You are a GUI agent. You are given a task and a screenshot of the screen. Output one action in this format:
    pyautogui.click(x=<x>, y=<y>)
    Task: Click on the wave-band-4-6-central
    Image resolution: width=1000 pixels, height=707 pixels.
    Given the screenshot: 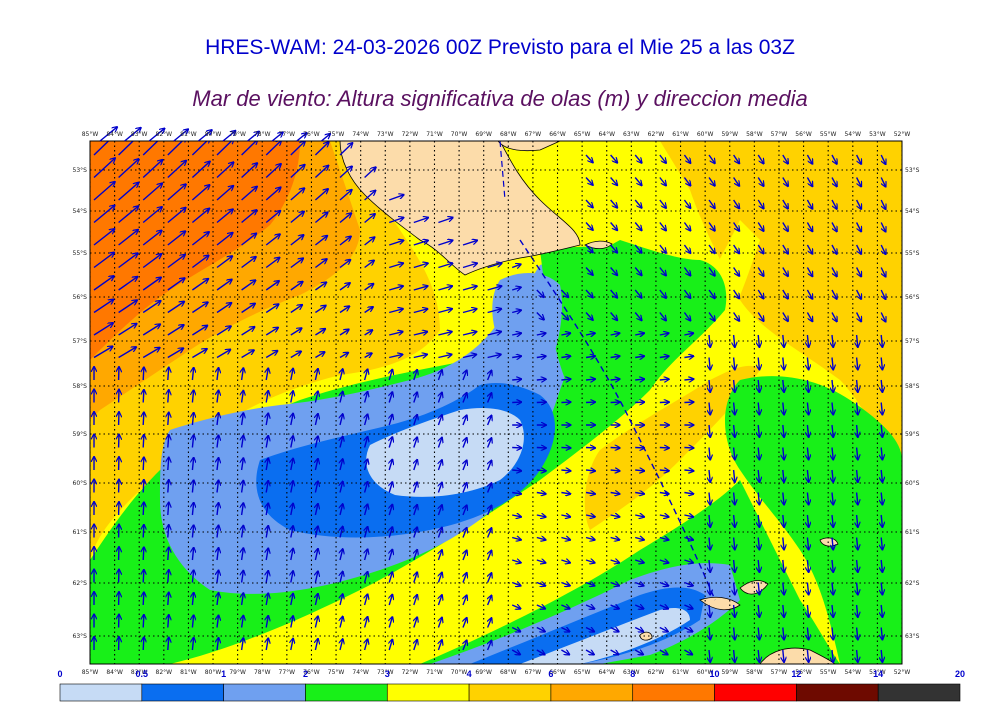 What is the action you would take?
    pyautogui.click(x=672, y=447)
    